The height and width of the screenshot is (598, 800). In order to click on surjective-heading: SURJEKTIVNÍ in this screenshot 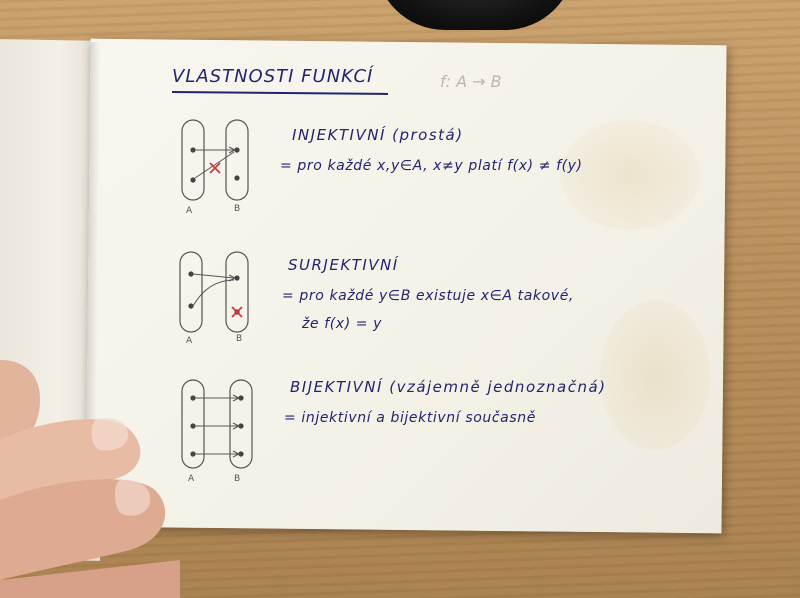, I will do `click(343, 265)`.